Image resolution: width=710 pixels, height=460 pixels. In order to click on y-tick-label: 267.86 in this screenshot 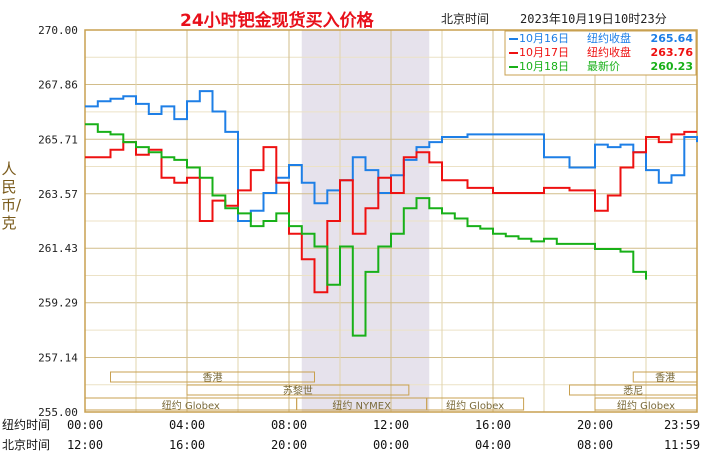, I will do `click(58, 84)`.